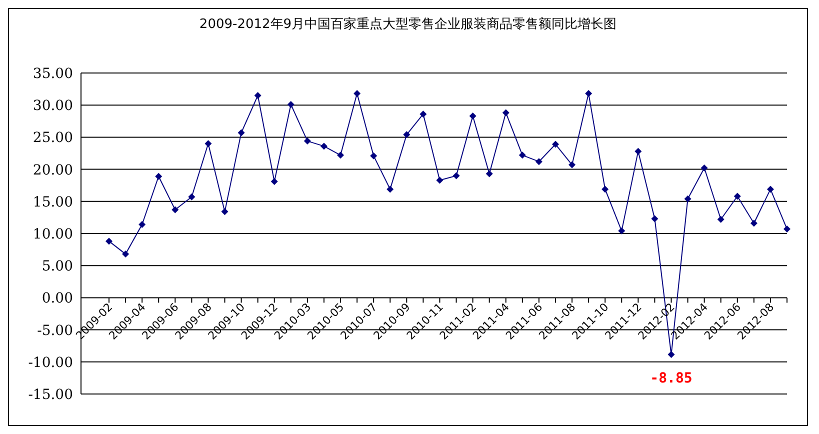  What do you see at coordinates (52, 234) in the screenshot?
I see `y-tick-label: 10.00` at bounding box center [52, 234].